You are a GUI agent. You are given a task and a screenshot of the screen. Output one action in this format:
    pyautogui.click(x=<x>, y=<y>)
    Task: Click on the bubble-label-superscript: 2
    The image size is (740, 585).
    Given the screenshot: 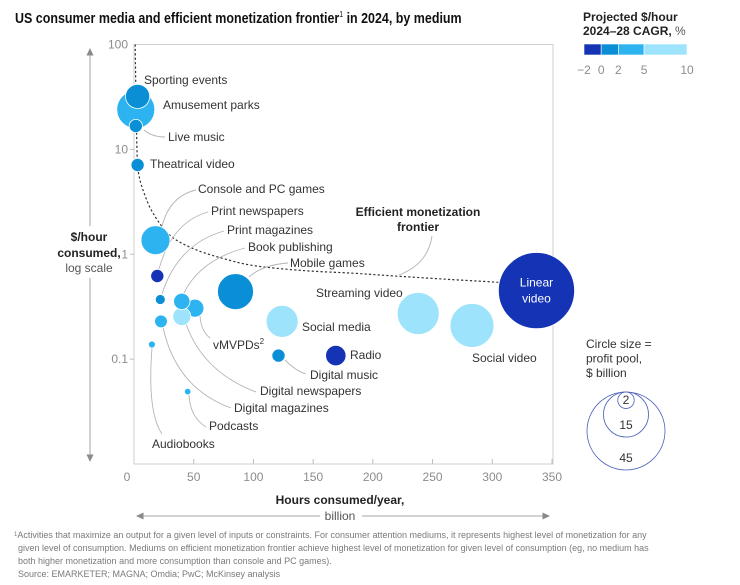 What is the action you would take?
    pyautogui.click(x=262, y=341)
    